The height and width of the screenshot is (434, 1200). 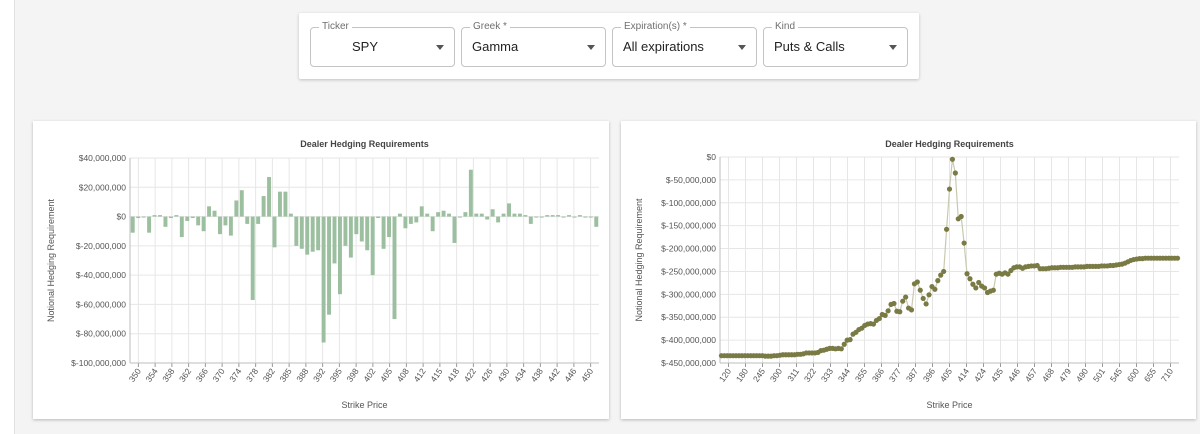 What do you see at coordinates (663, 46) in the screenshot?
I see `expirations-value: All expirations` at bounding box center [663, 46].